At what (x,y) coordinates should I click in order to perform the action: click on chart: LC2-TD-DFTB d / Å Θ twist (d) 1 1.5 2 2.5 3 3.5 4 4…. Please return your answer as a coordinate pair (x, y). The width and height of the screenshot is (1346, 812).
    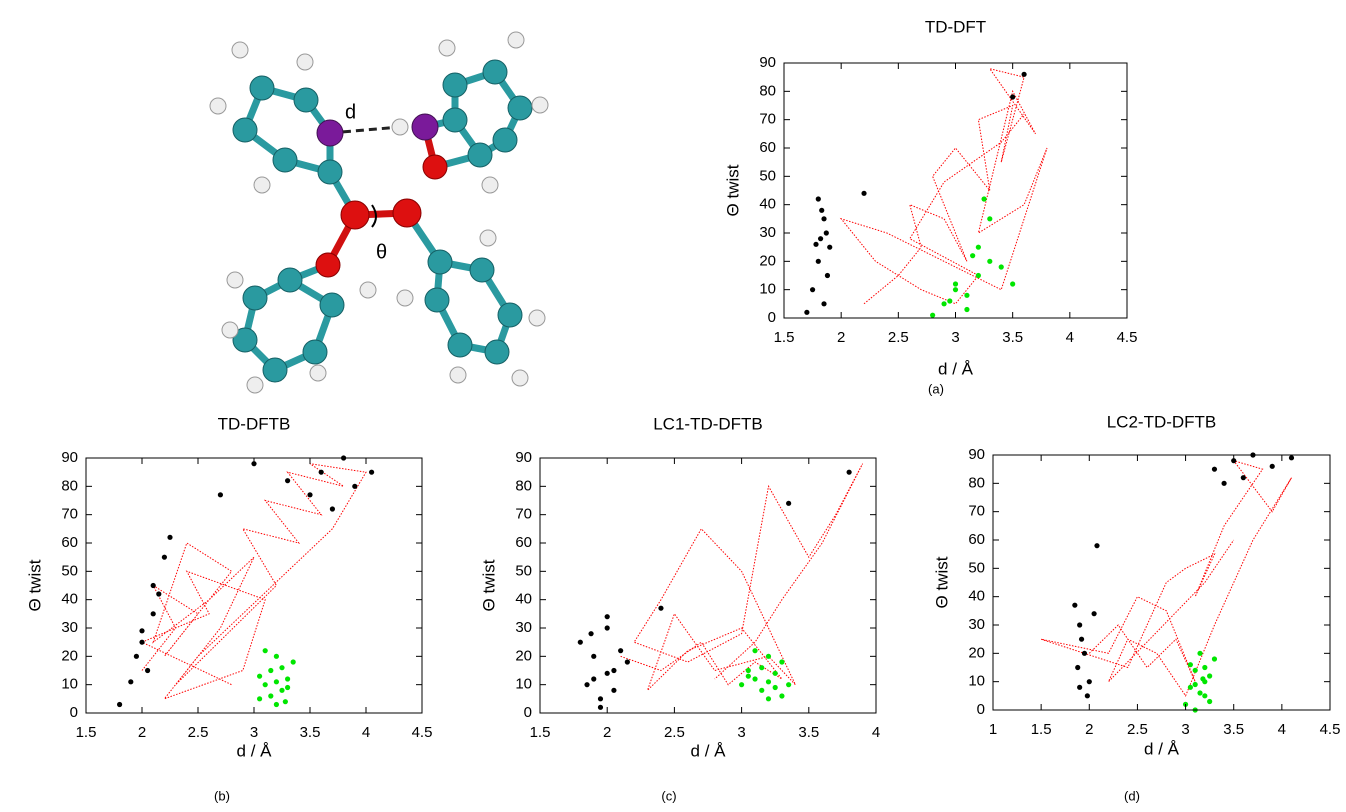
    Looking at the image, I should click on (1136, 607).